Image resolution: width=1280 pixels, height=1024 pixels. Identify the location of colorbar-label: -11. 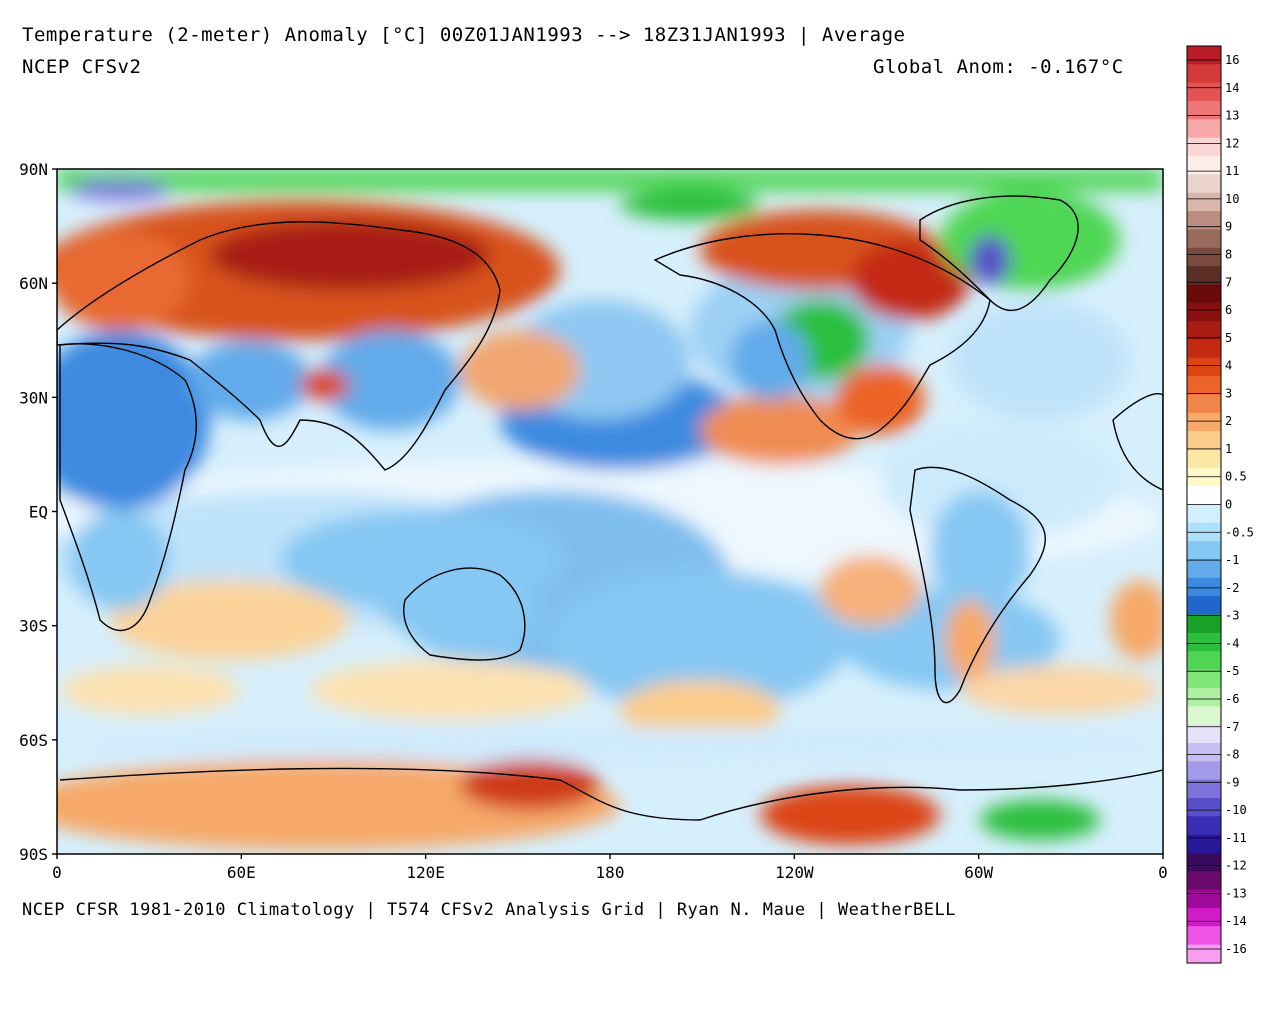
(1236, 838).